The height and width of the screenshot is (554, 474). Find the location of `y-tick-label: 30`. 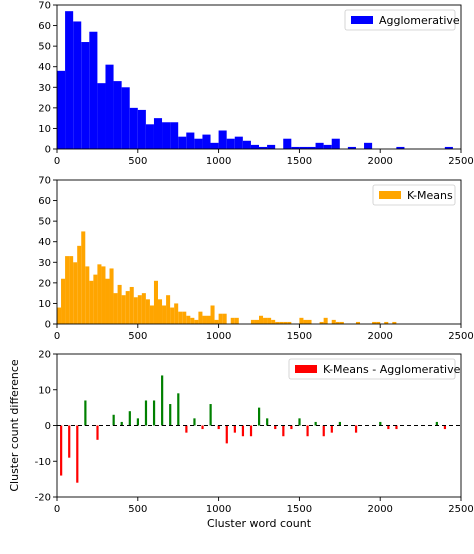

y-tick-label: 30 is located at coordinates (44, 263).